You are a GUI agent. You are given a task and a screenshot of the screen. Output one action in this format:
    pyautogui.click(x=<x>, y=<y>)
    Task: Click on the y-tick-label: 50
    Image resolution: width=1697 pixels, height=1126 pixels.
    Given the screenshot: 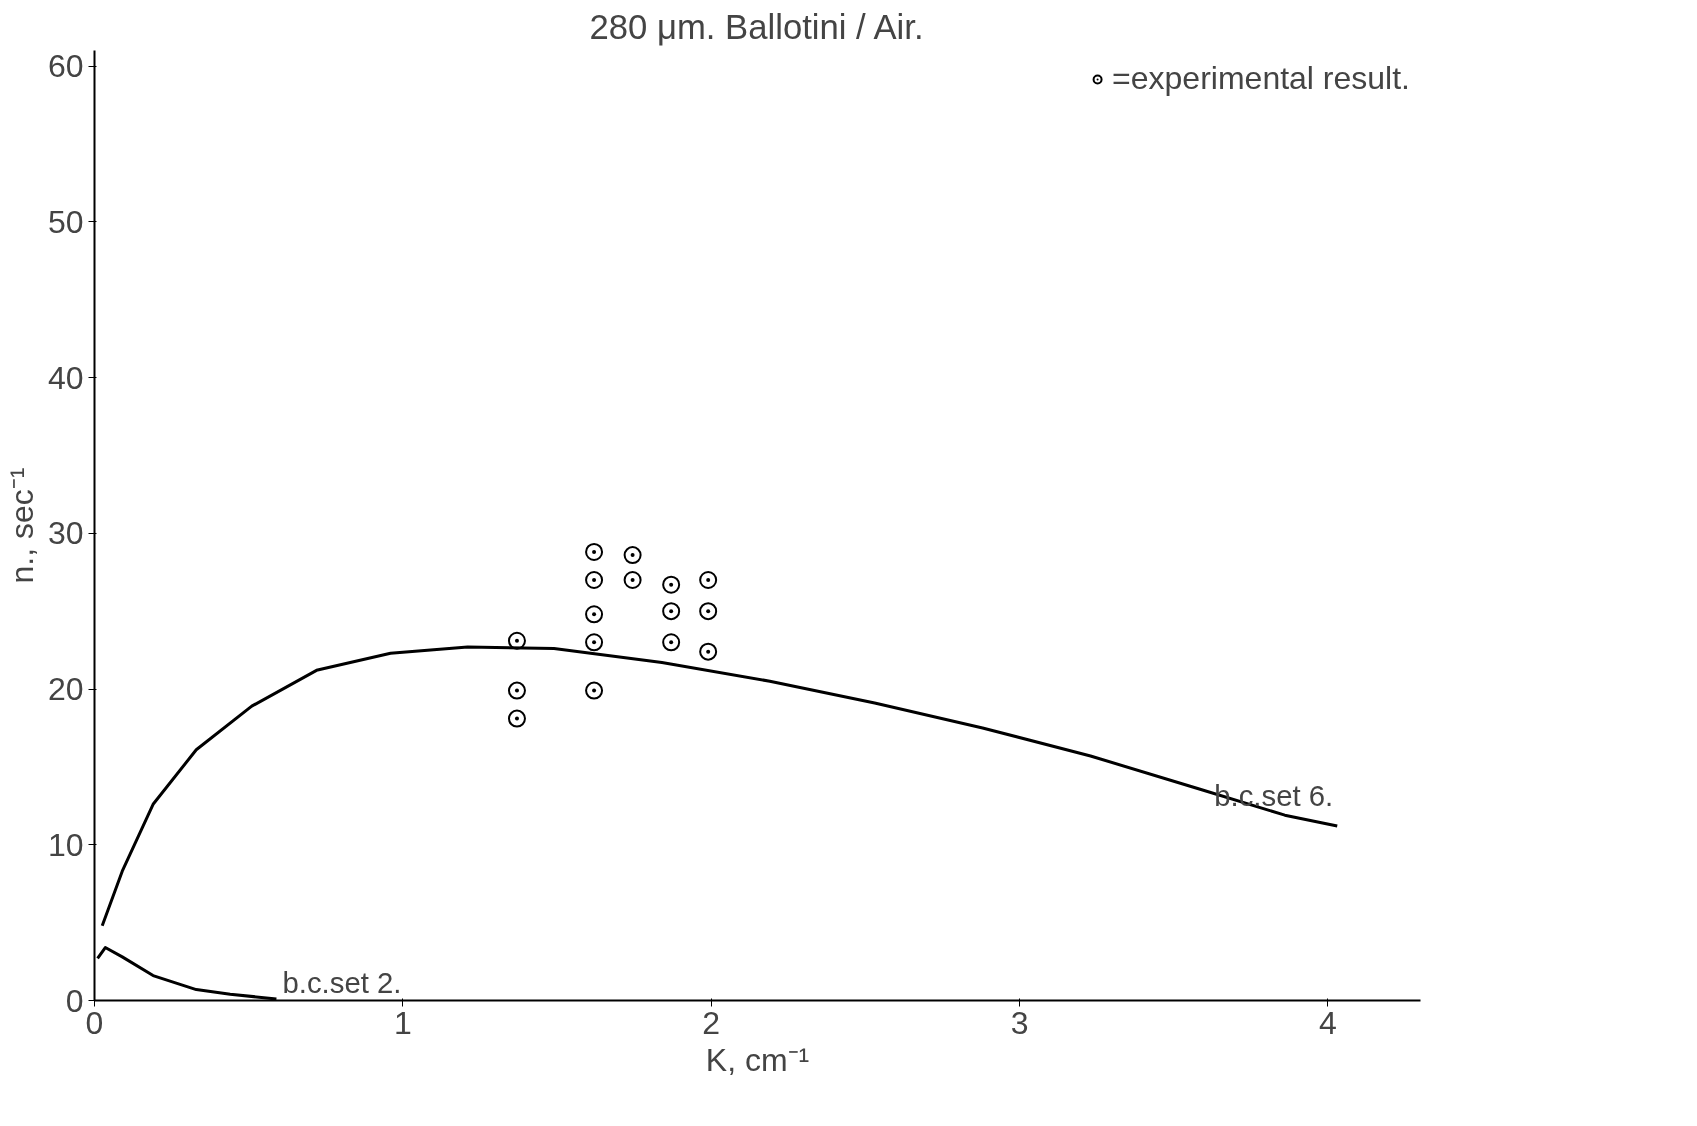 What is the action you would take?
    pyautogui.click(x=65, y=221)
    